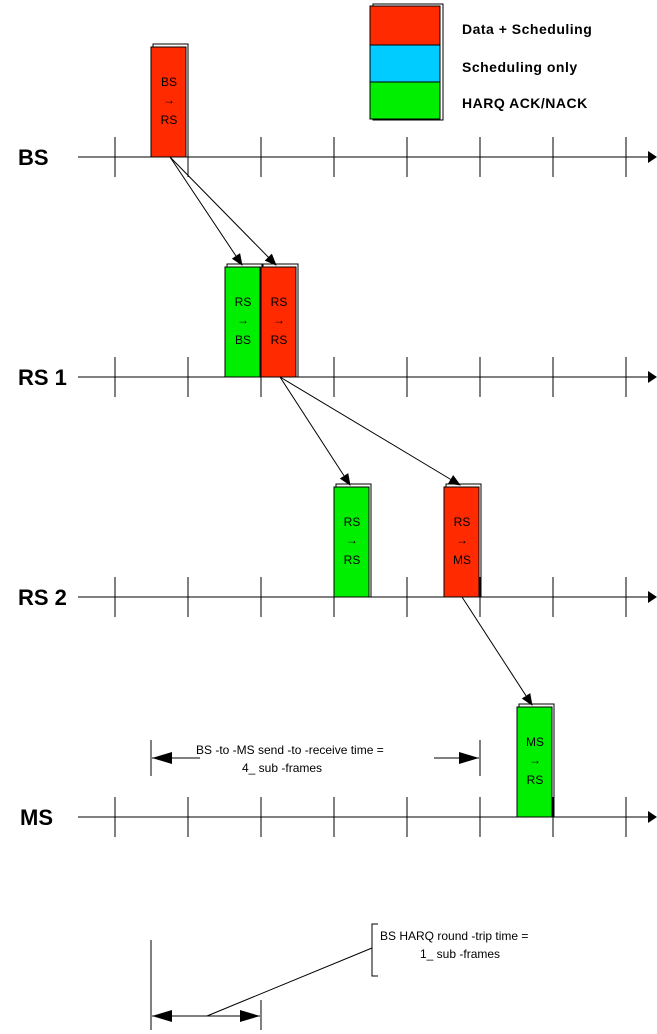  What do you see at coordinates (42, 597) in the screenshot?
I see `lane-label-rs2: RS 2` at bounding box center [42, 597].